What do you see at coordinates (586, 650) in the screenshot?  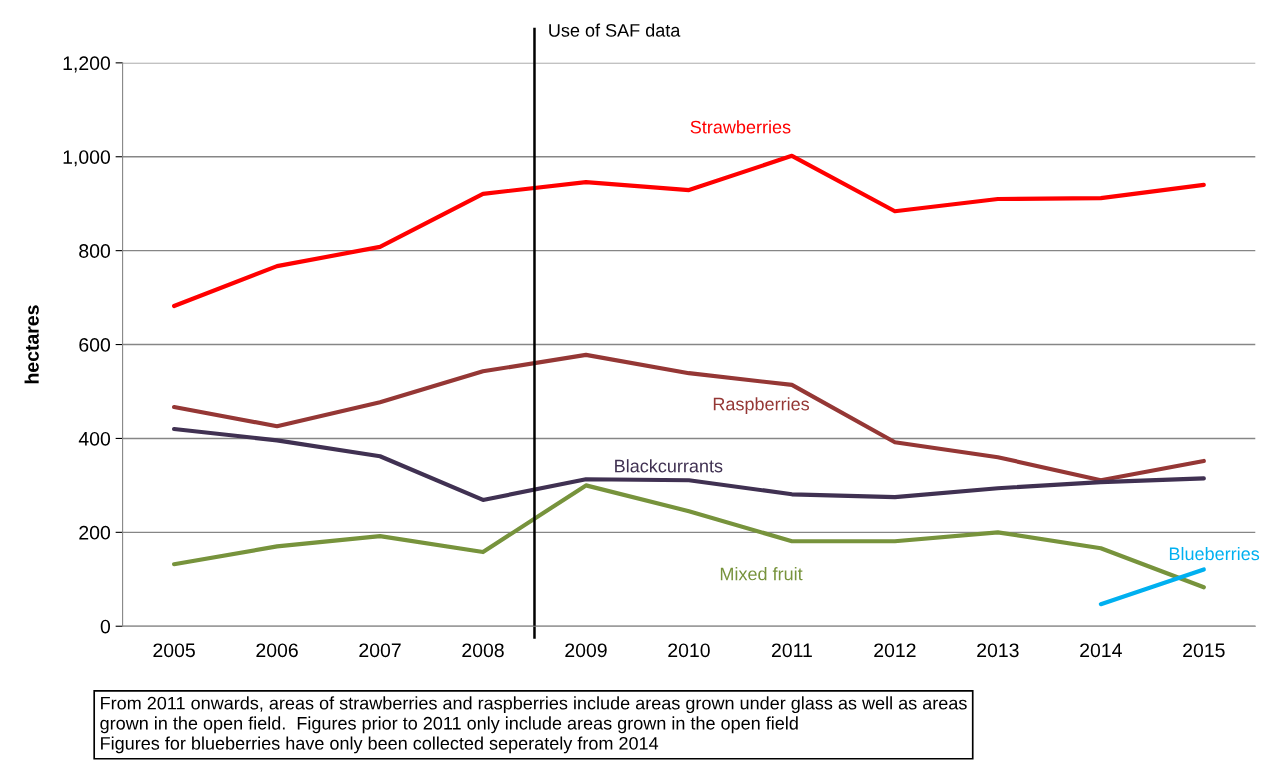 I see `x-tick-label: 2009` at bounding box center [586, 650].